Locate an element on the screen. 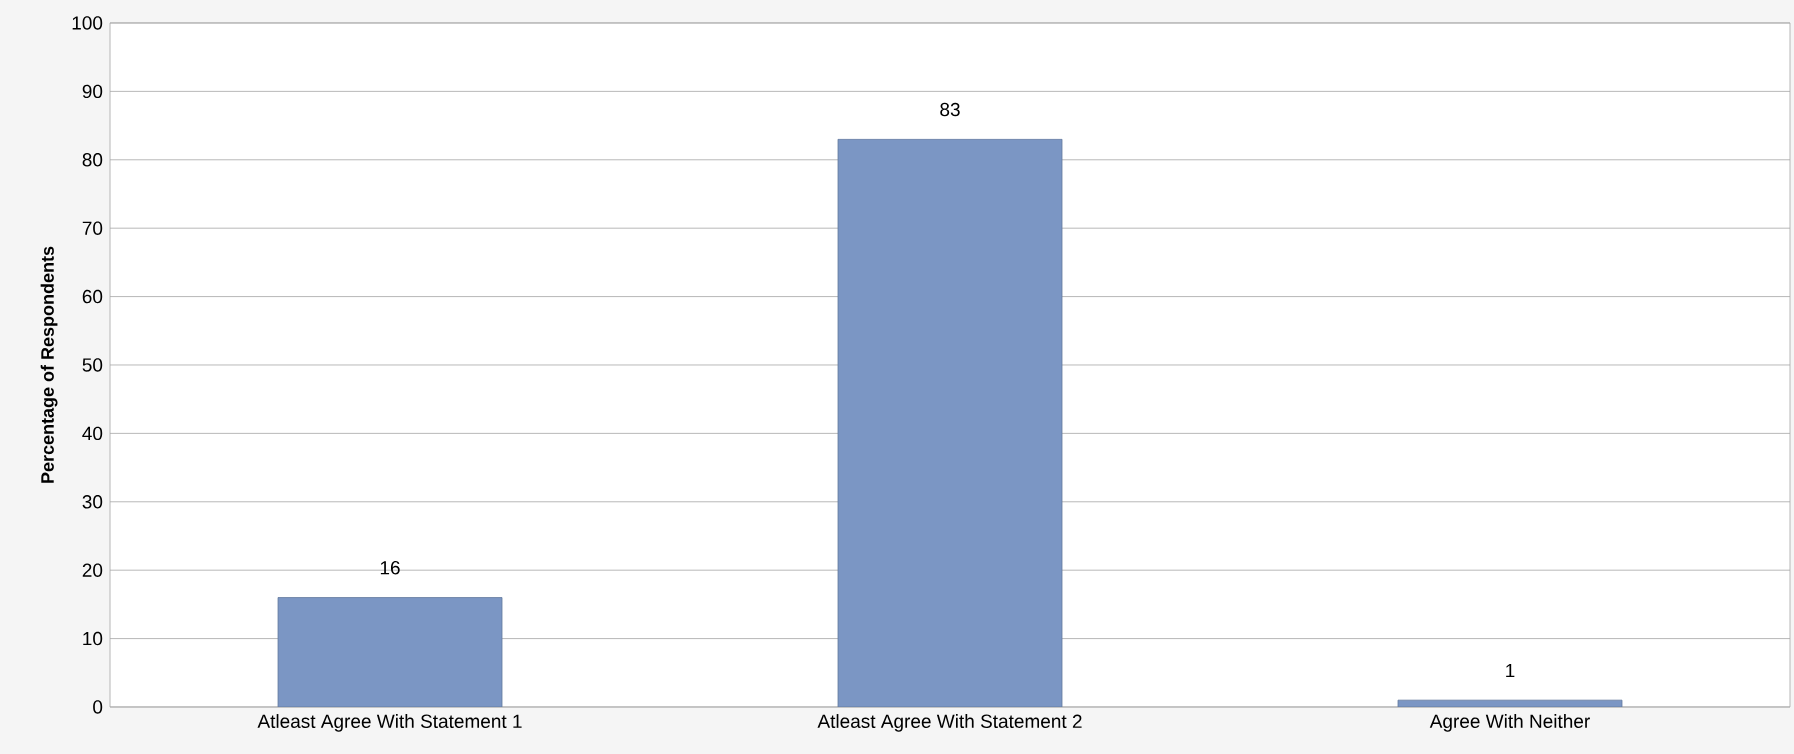 The image size is (1794, 754). y-tick-label: 50 is located at coordinates (92, 365).